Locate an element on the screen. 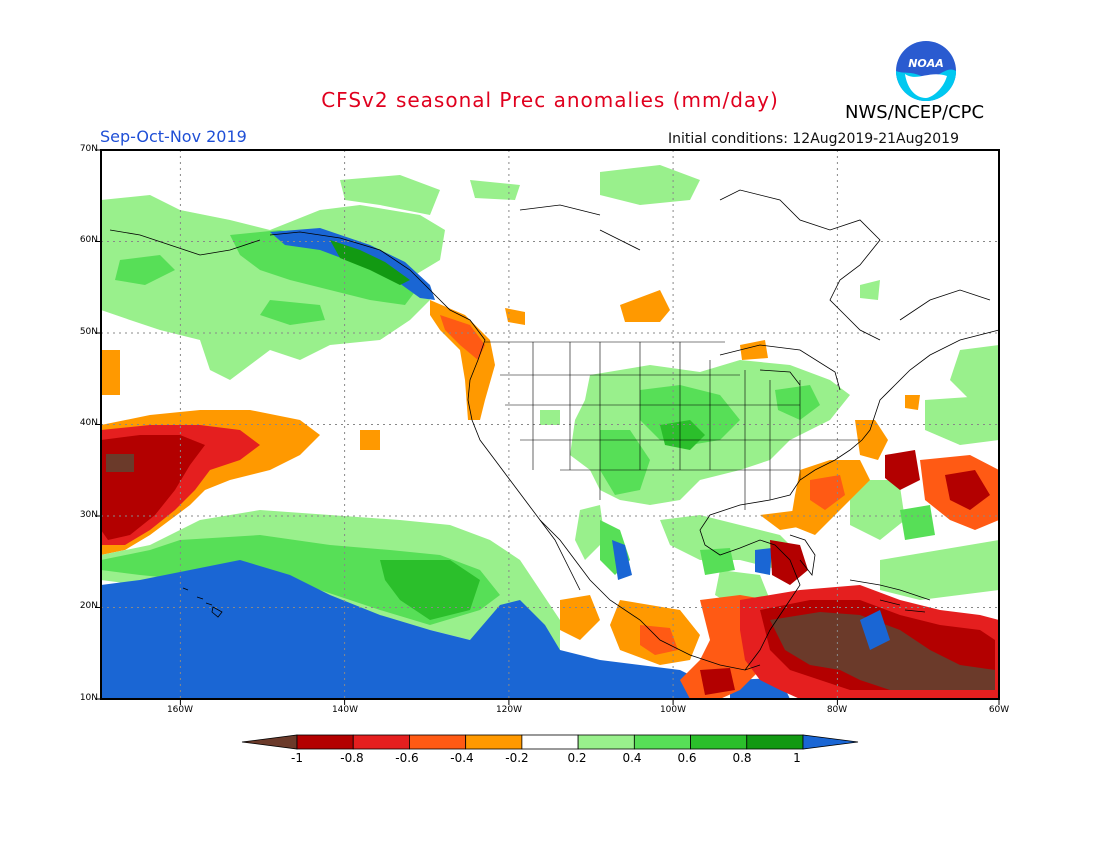  agency-label: NWS/NCEP/CPC is located at coordinates (915, 112).